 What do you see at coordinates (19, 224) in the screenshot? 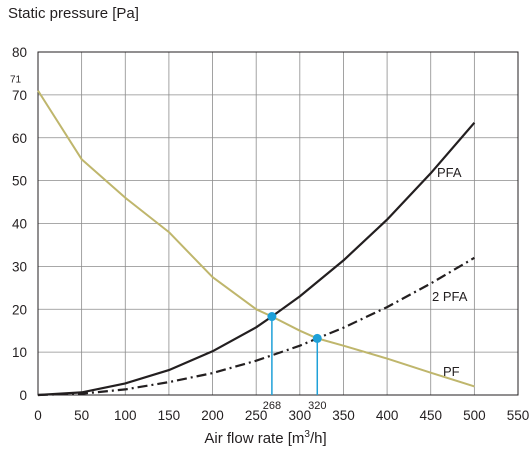
I see `y-tick-label: 40` at bounding box center [19, 224].